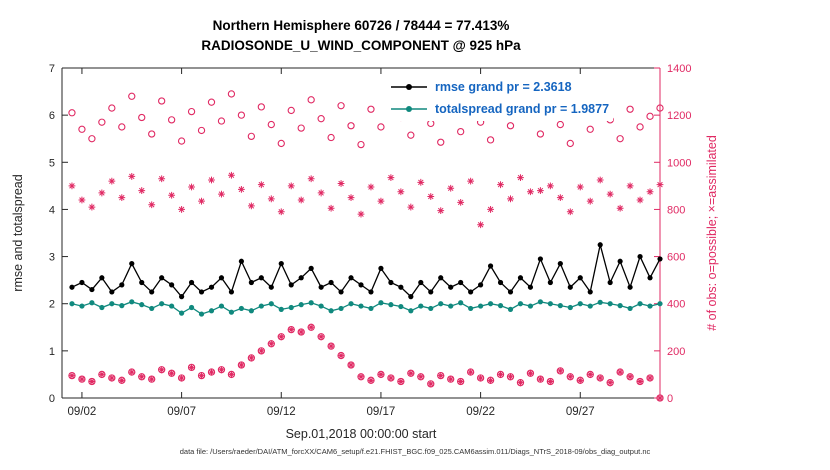  What do you see at coordinates (361, 434) in the screenshot?
I see `x-axis-label: Sep.01,2018 00:00:00 start` at bounding box center [361, 434].